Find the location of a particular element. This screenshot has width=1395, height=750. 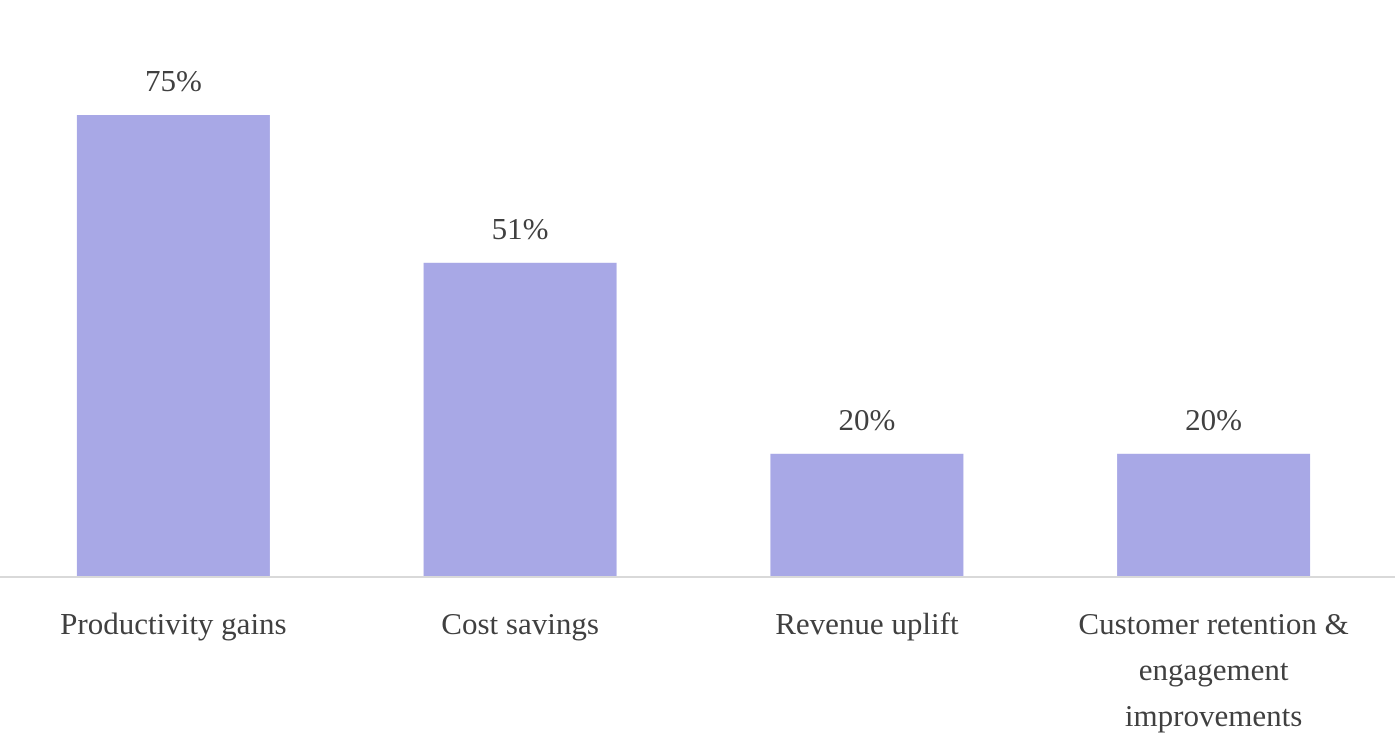

value-label-2: 51% is located at coordinates (520, 228).